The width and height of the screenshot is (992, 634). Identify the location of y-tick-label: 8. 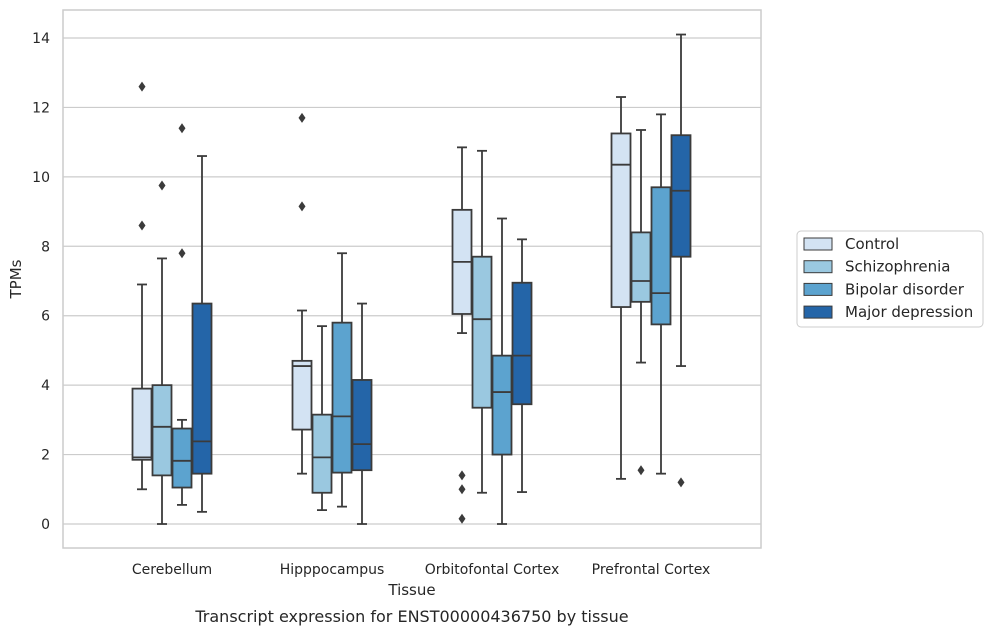
(45, 247).